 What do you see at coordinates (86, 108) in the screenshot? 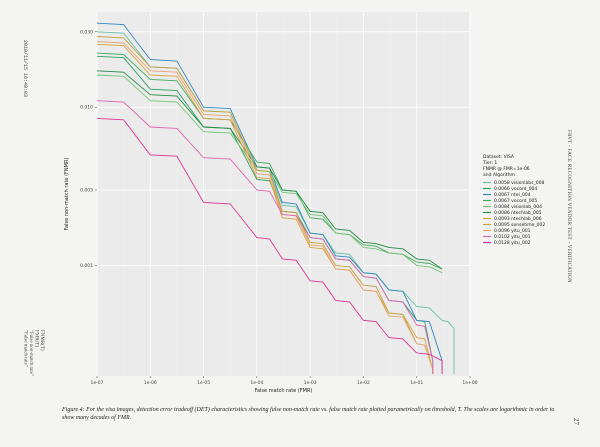
I see `y-tick-label: 0.010` at bounding box center [86, 108].